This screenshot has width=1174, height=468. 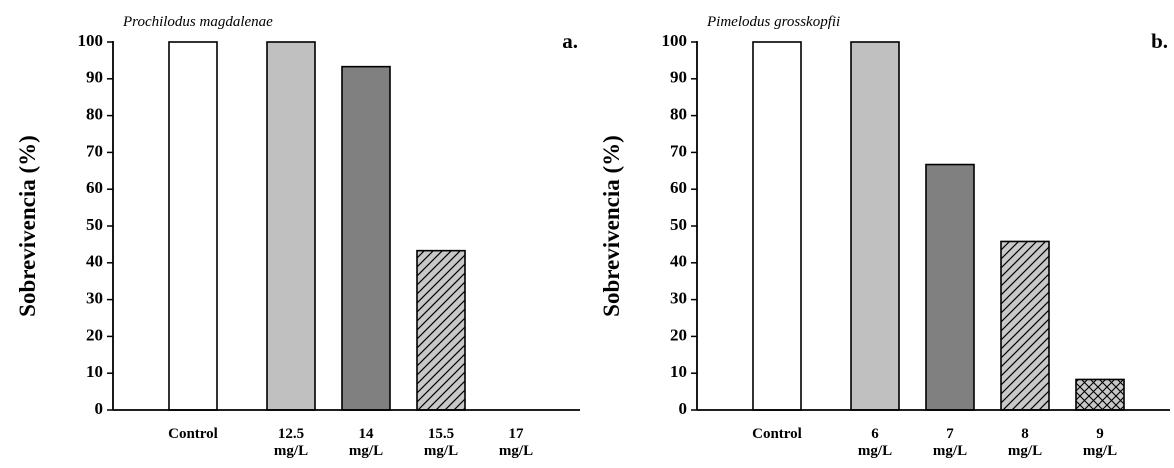 What do you see at coordinates (875, 442) in the screenshot?
I see `x-tick-label: 6 mg/L` at bounding box center [875, 442].